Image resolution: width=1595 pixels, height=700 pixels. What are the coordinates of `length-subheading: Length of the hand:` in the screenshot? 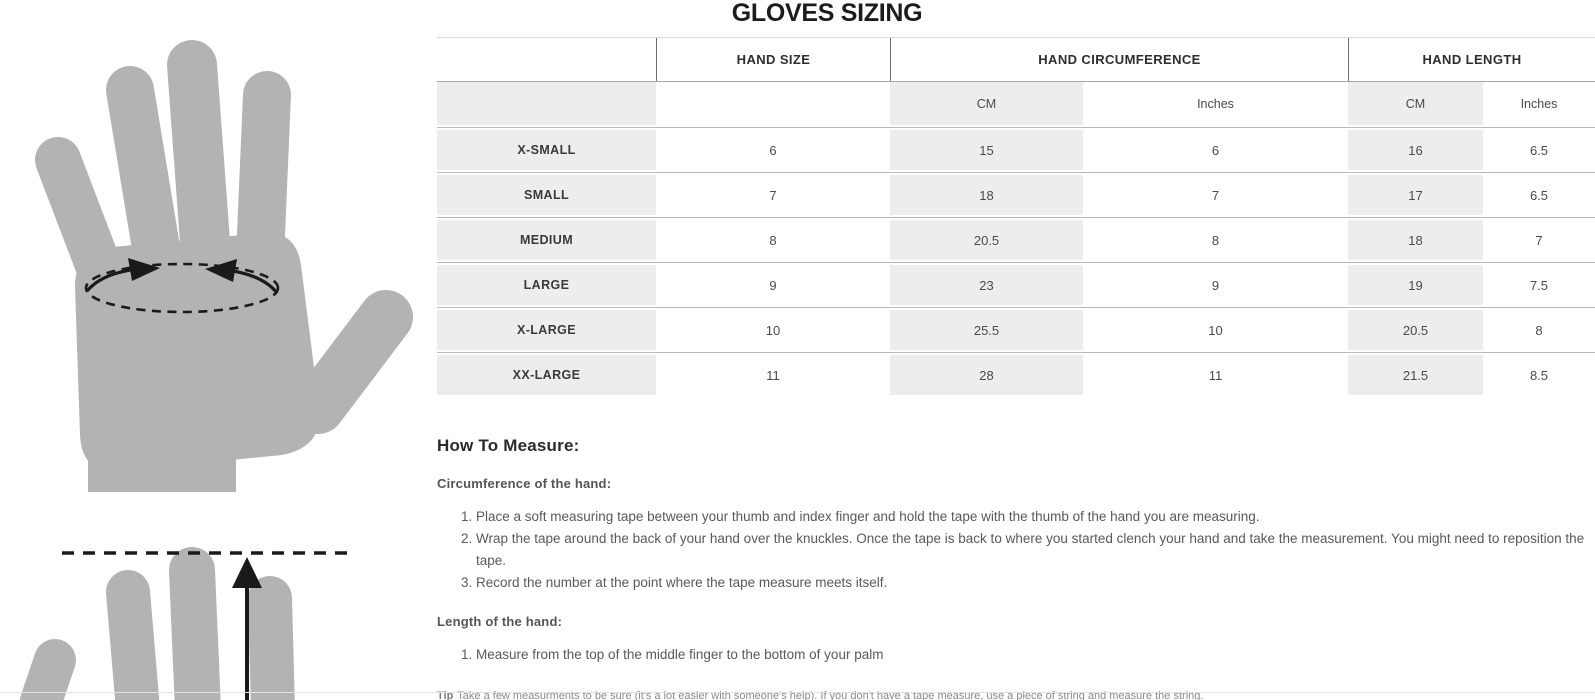 It's located at (500, 621).